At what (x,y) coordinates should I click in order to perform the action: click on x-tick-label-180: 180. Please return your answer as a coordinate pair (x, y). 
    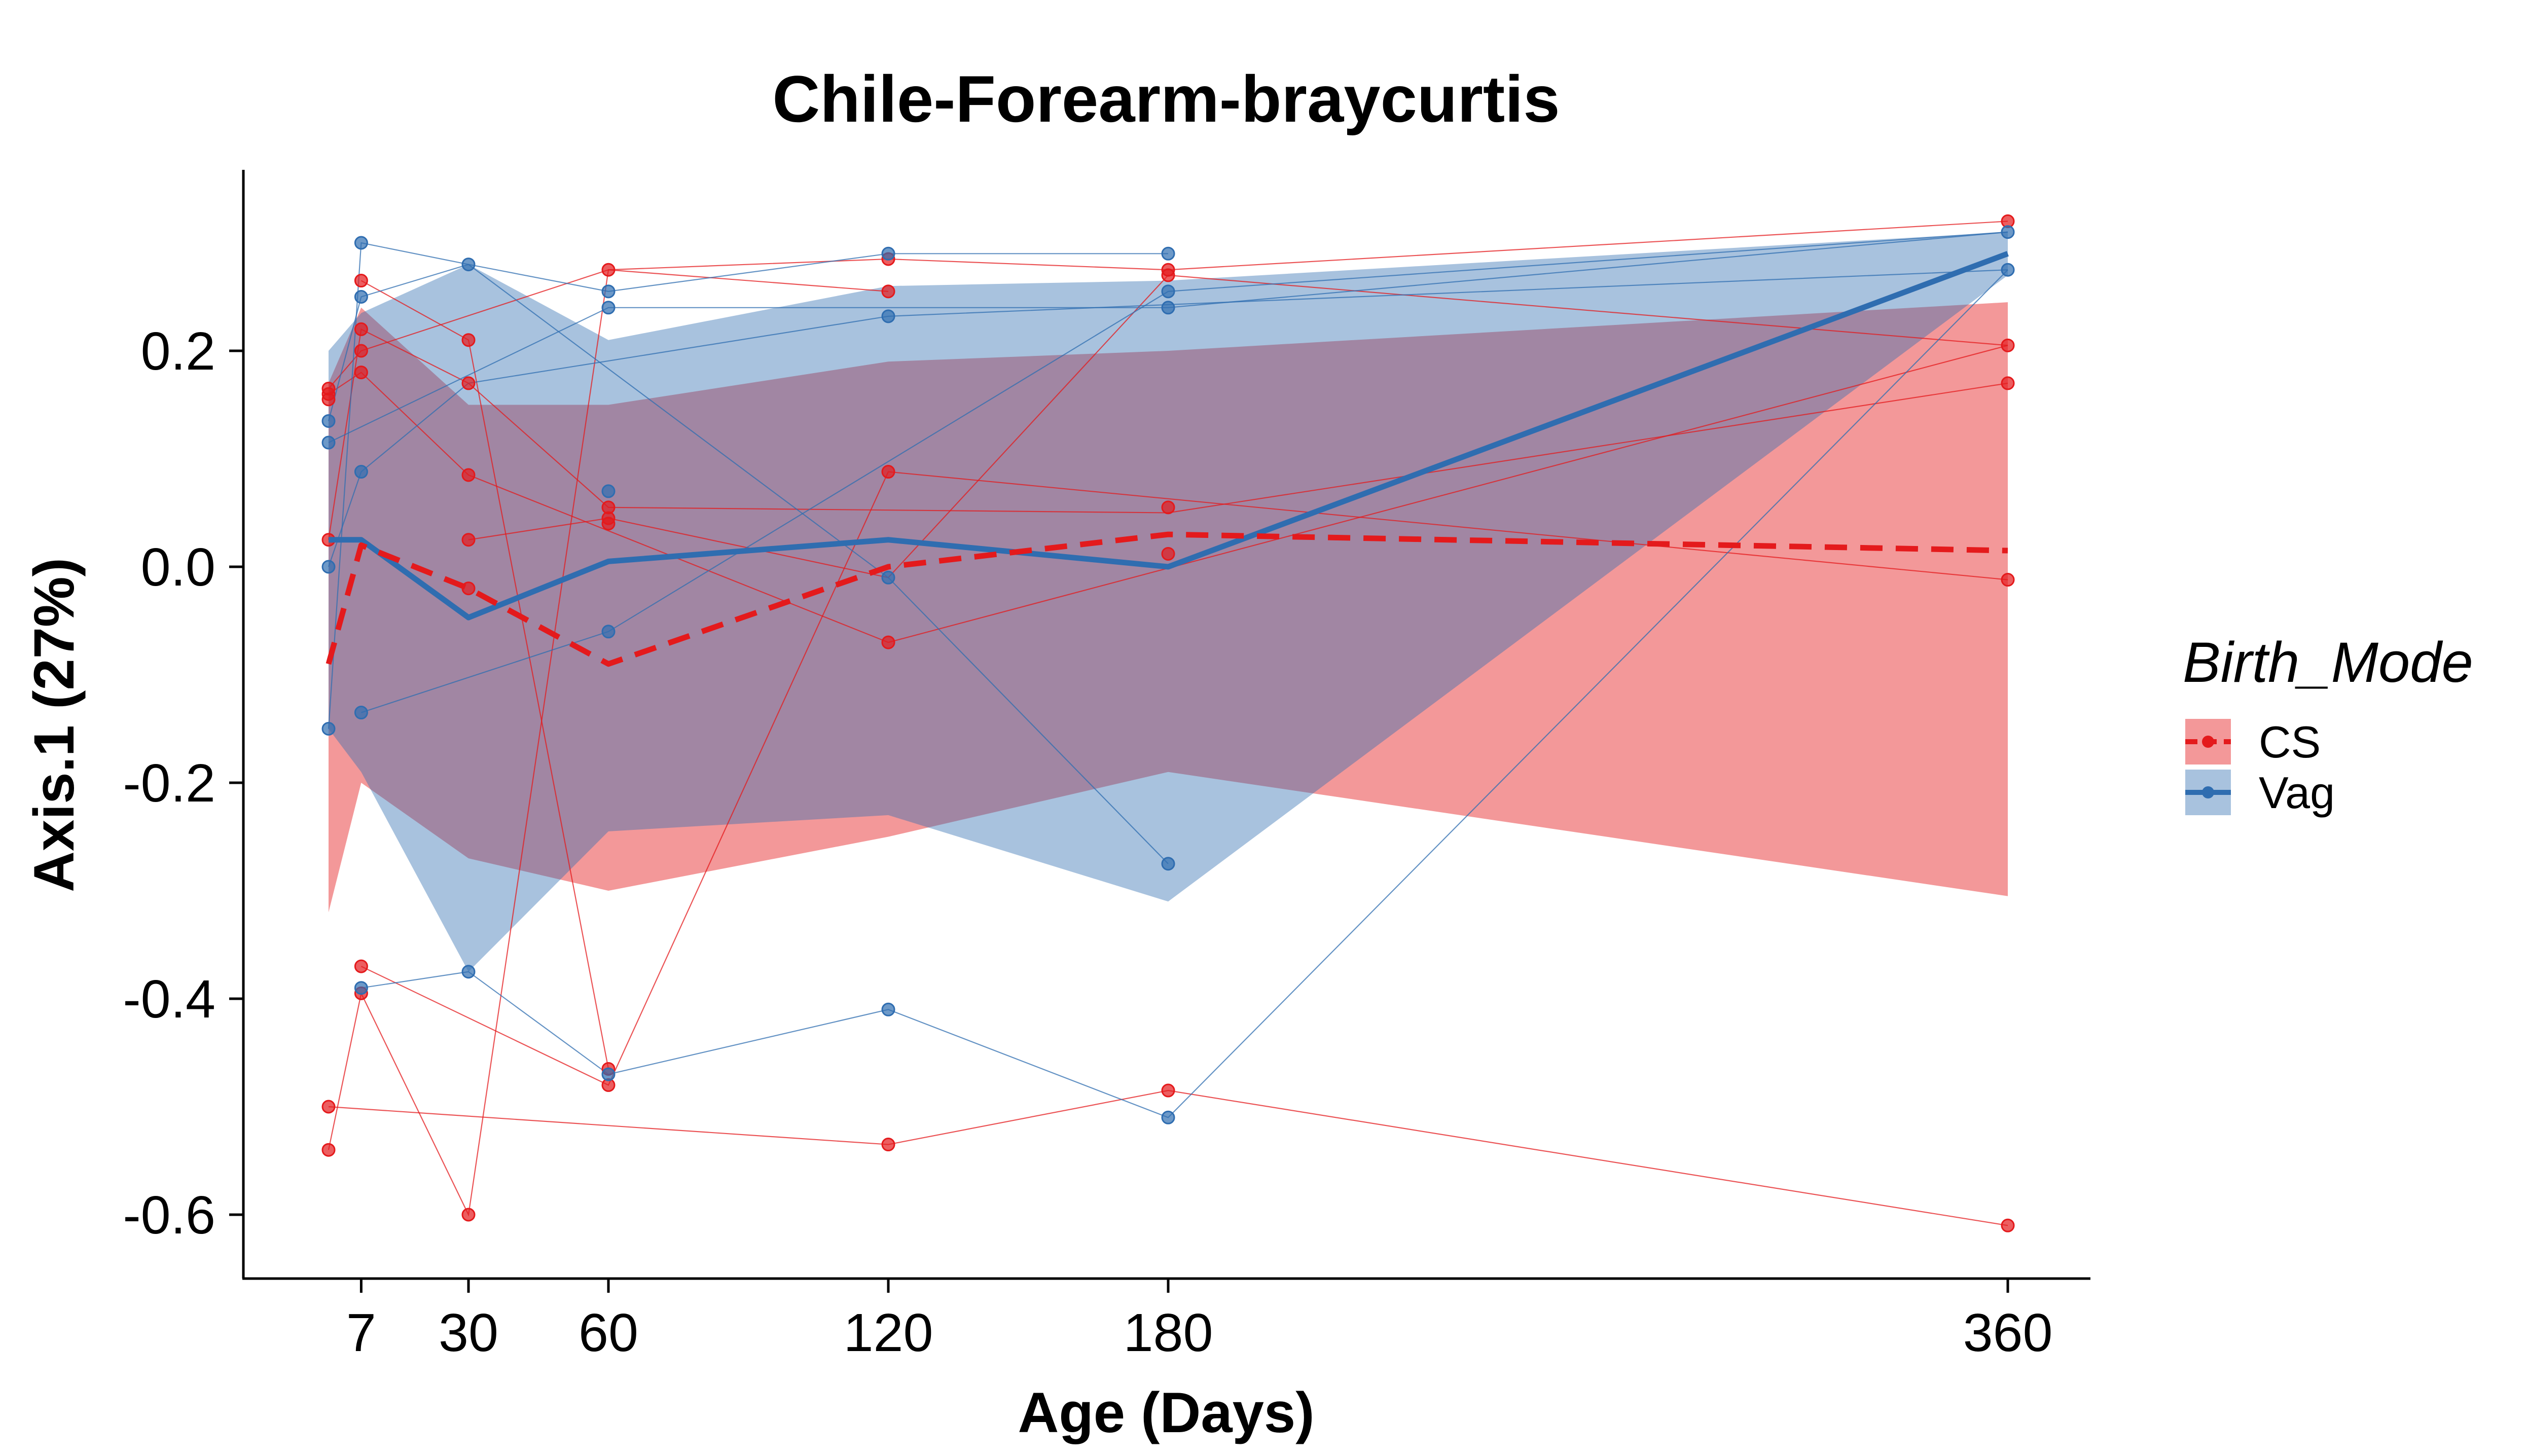
    Looking at the image, I should click on (1168, 1333).